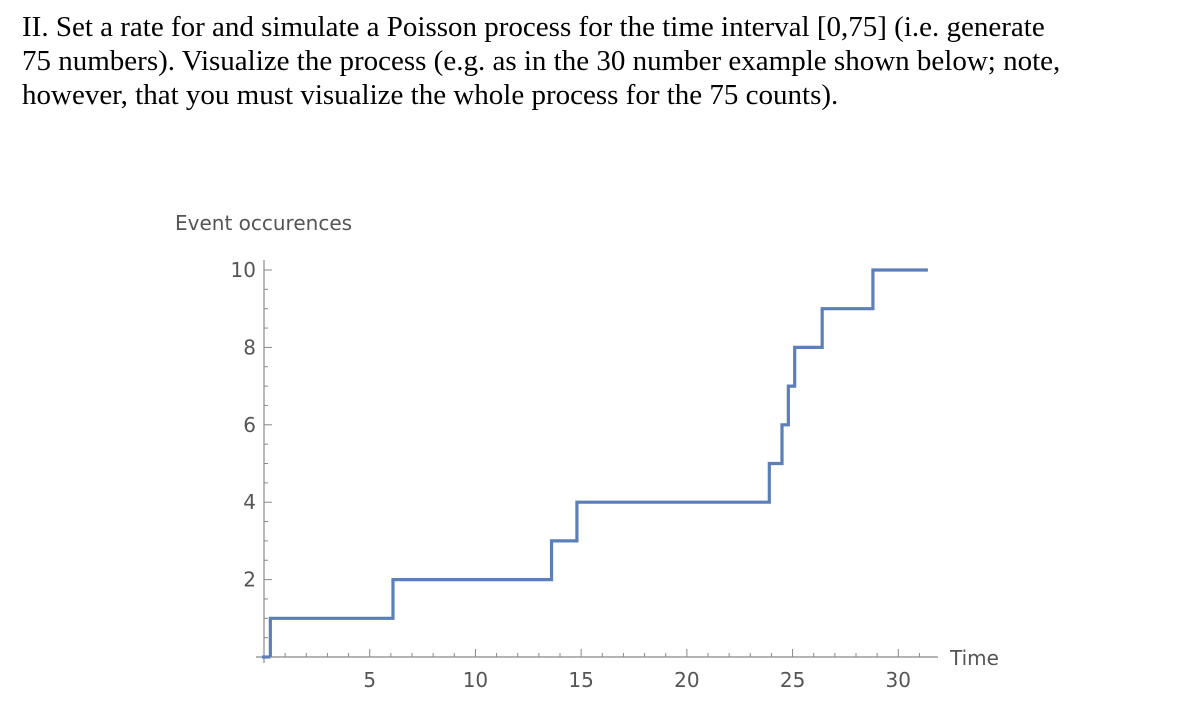 The height and width of the screenshot is (714, 1202). Describe the element at coordinates (580, 680) in the screenshot. I see `x-tick-label: 15` at that location.